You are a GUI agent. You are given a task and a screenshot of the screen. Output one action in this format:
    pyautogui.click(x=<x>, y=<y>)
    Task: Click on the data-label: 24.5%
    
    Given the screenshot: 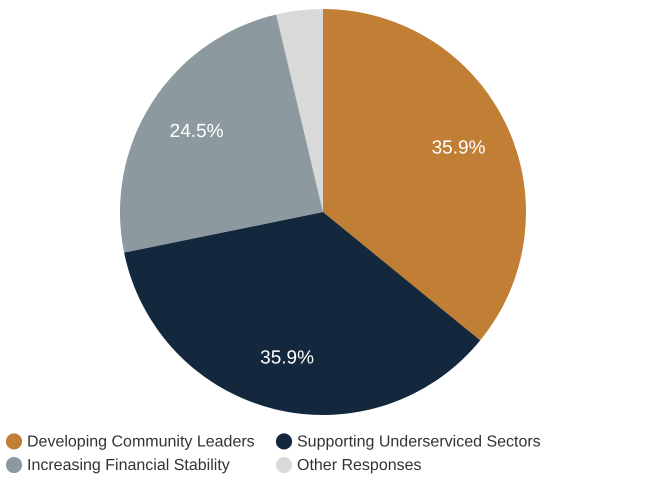 What is the action you would take?
    pyautogui.click(x=197, y=131)
    